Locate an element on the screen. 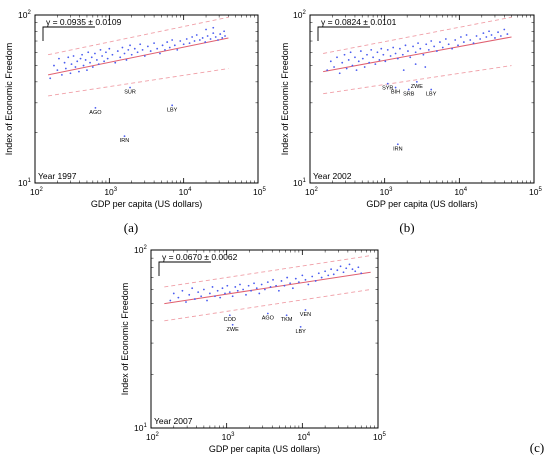 The image size is (550, 462). x-tick-label: 10³ is located at coordinates (228, 437).